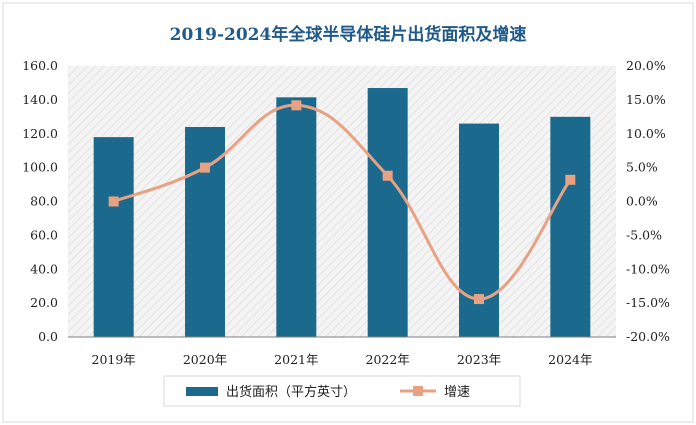  What do you see at coordinates (479, 359) in the screenshot?
I see `x-tick-label: 2023年` at bounding box center [479, 359].